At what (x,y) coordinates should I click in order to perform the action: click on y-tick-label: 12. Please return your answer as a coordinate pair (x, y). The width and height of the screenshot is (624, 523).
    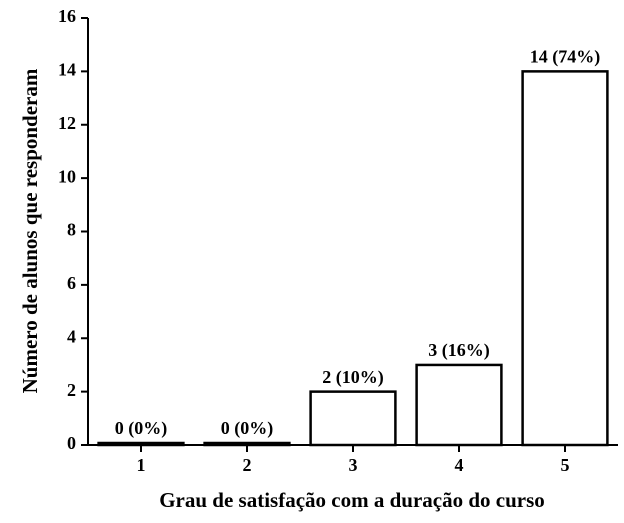
    Looking at the image, I should click on (67, 123).